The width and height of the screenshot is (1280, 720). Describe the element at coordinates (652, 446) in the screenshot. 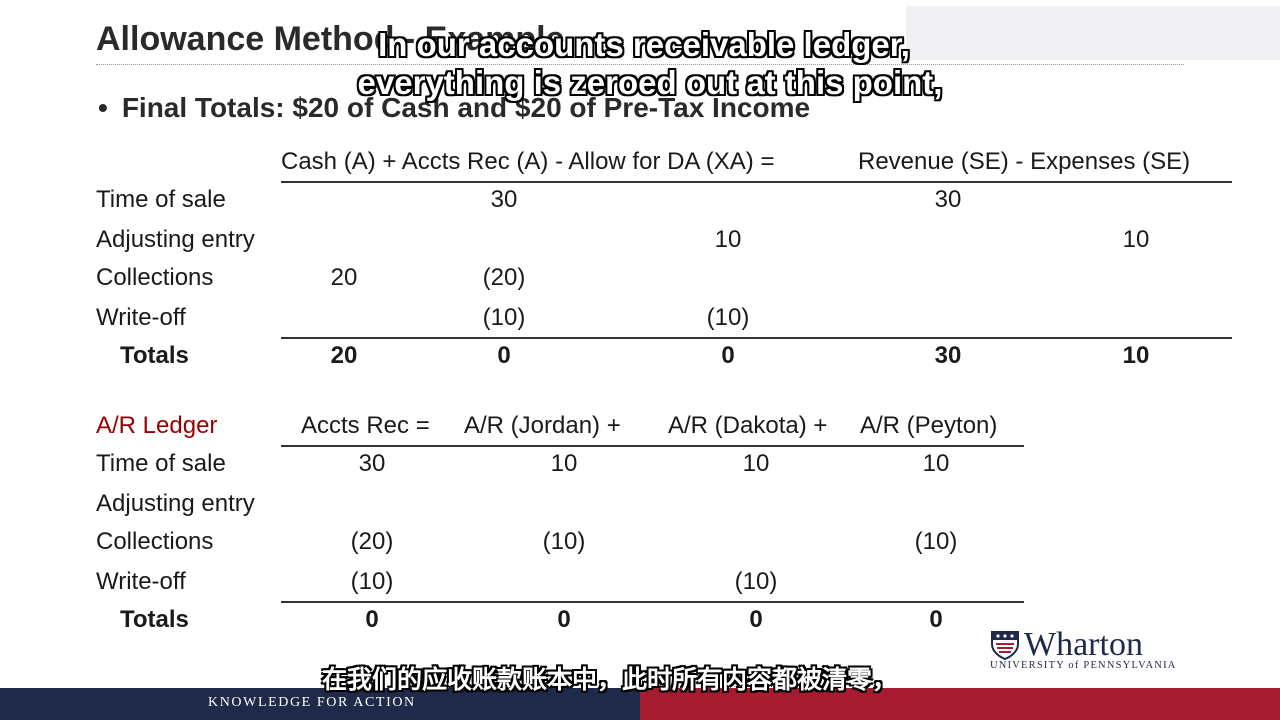

I see `ledger-header-rule` at that location.